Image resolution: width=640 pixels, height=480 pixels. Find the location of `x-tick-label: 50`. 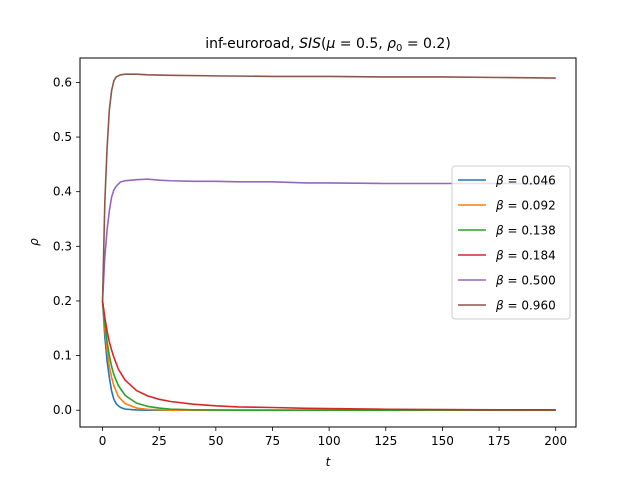

x-tick-label: 50 is located at coordinates (215, 441).